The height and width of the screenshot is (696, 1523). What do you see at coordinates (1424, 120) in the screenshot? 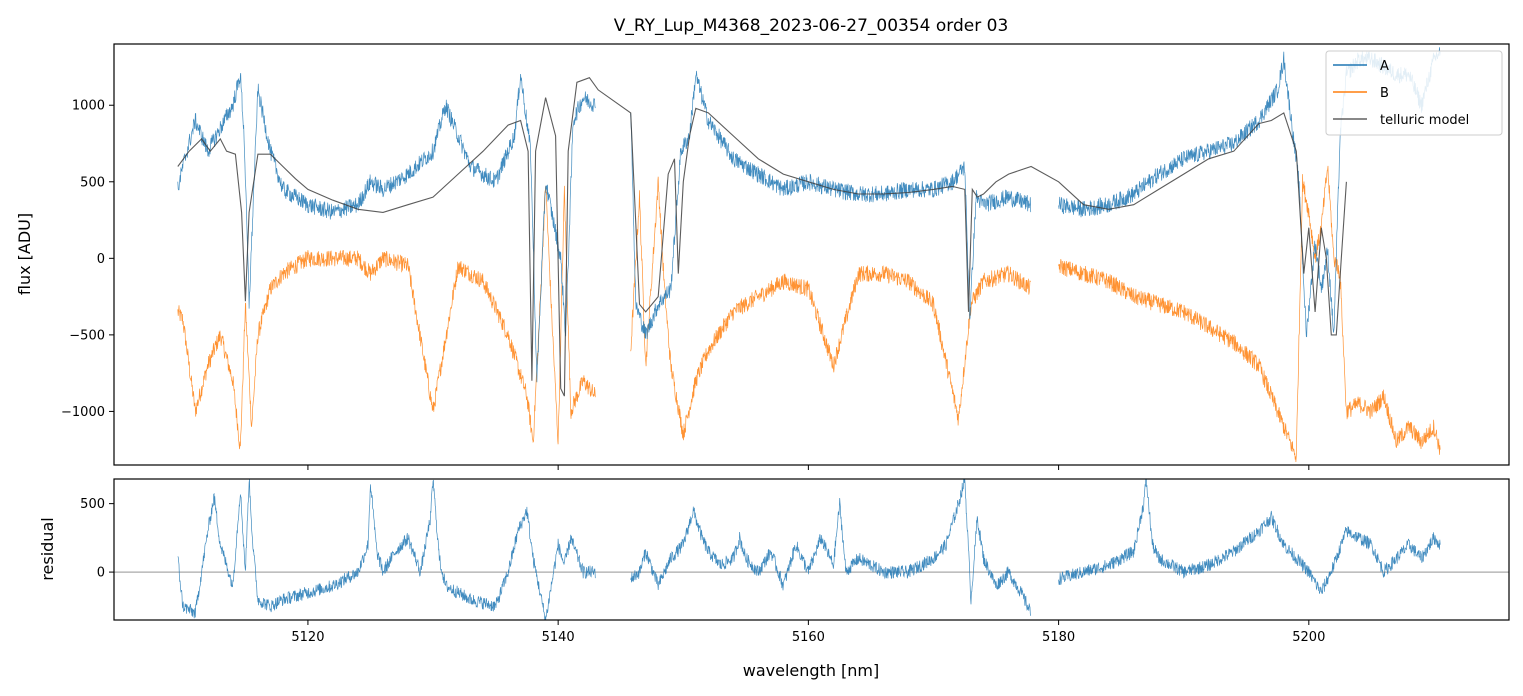
I see `legend-label-telluric: telluric model` at bounding box center [1424, 120].